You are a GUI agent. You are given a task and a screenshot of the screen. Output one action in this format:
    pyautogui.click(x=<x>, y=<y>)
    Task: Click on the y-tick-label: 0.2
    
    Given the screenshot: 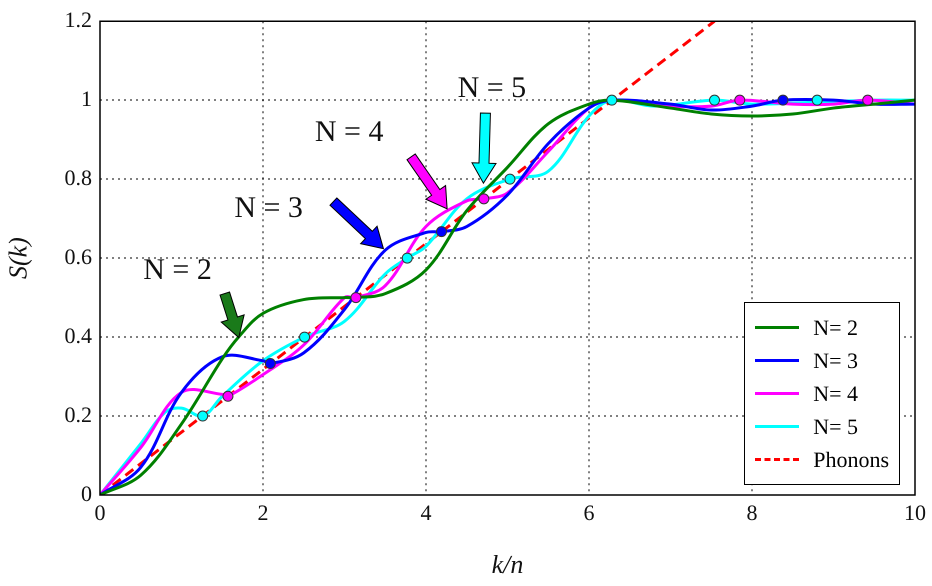 What is the action you would take?
    pyautogui.click(x=78, y=414)
    